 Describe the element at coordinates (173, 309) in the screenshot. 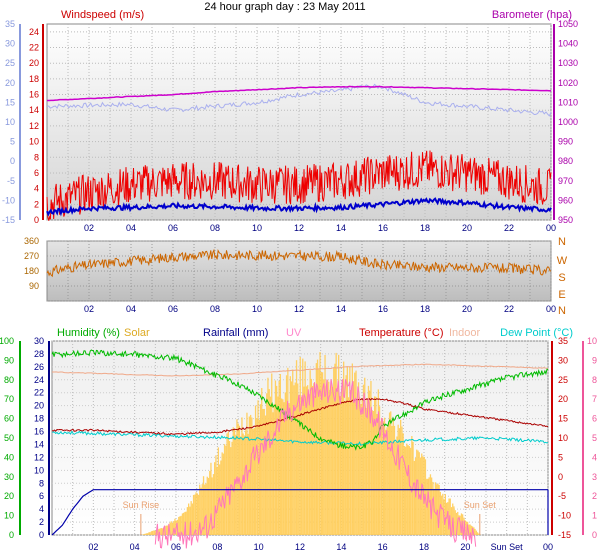

I see `x-tick-label: 06` at that location.